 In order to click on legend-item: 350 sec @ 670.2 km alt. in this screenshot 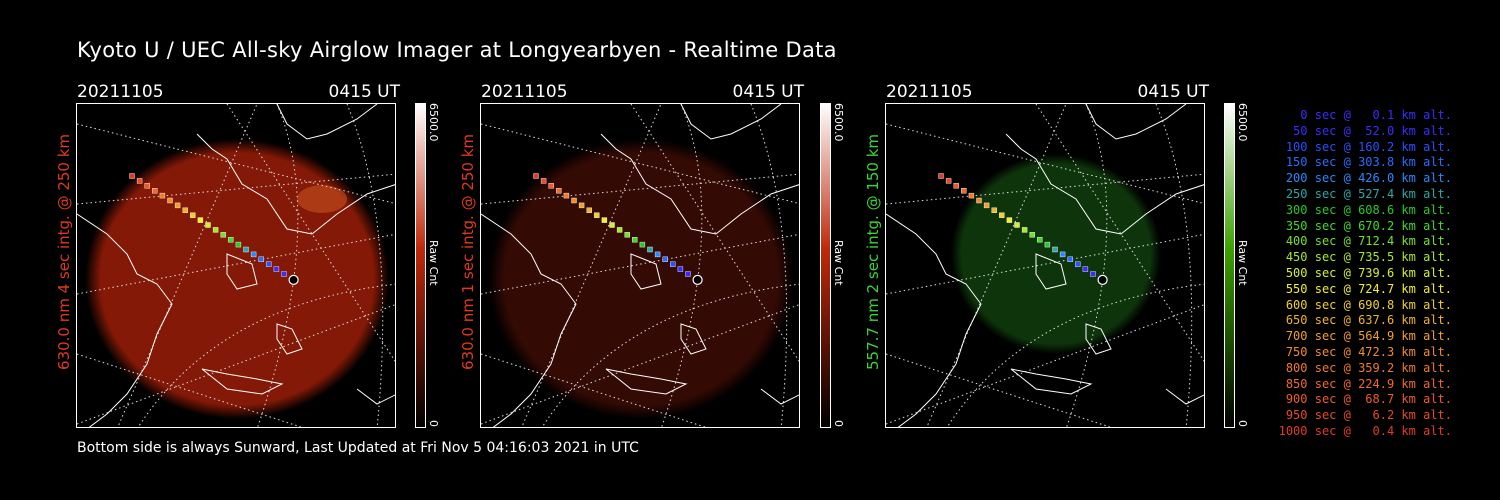, I will do `click(1368, 225)`.